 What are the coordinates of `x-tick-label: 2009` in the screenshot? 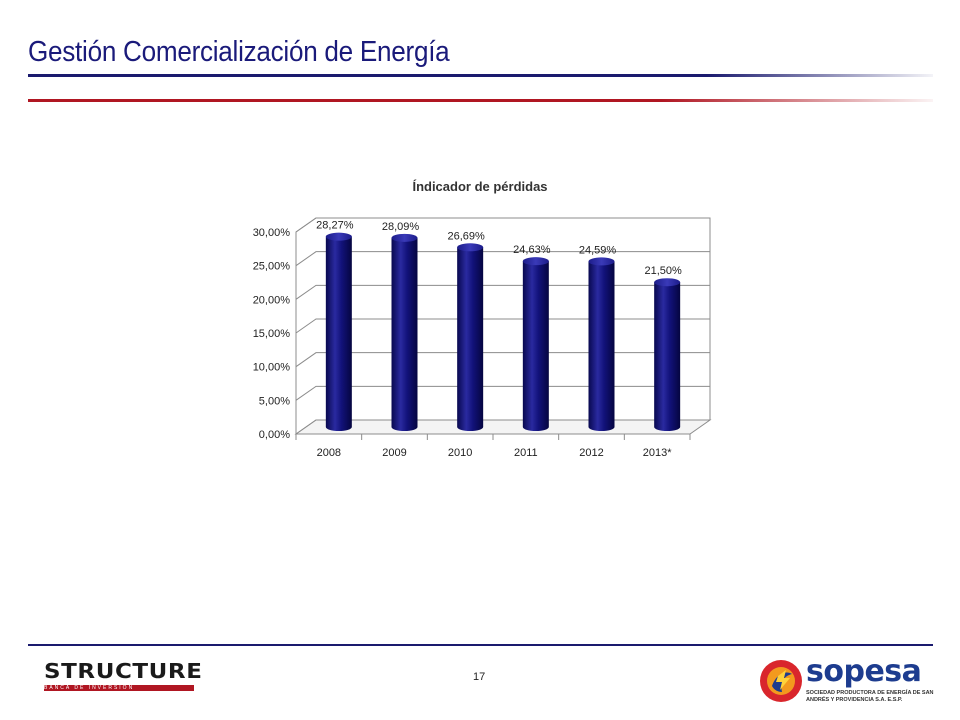 It's located at (394, 453).